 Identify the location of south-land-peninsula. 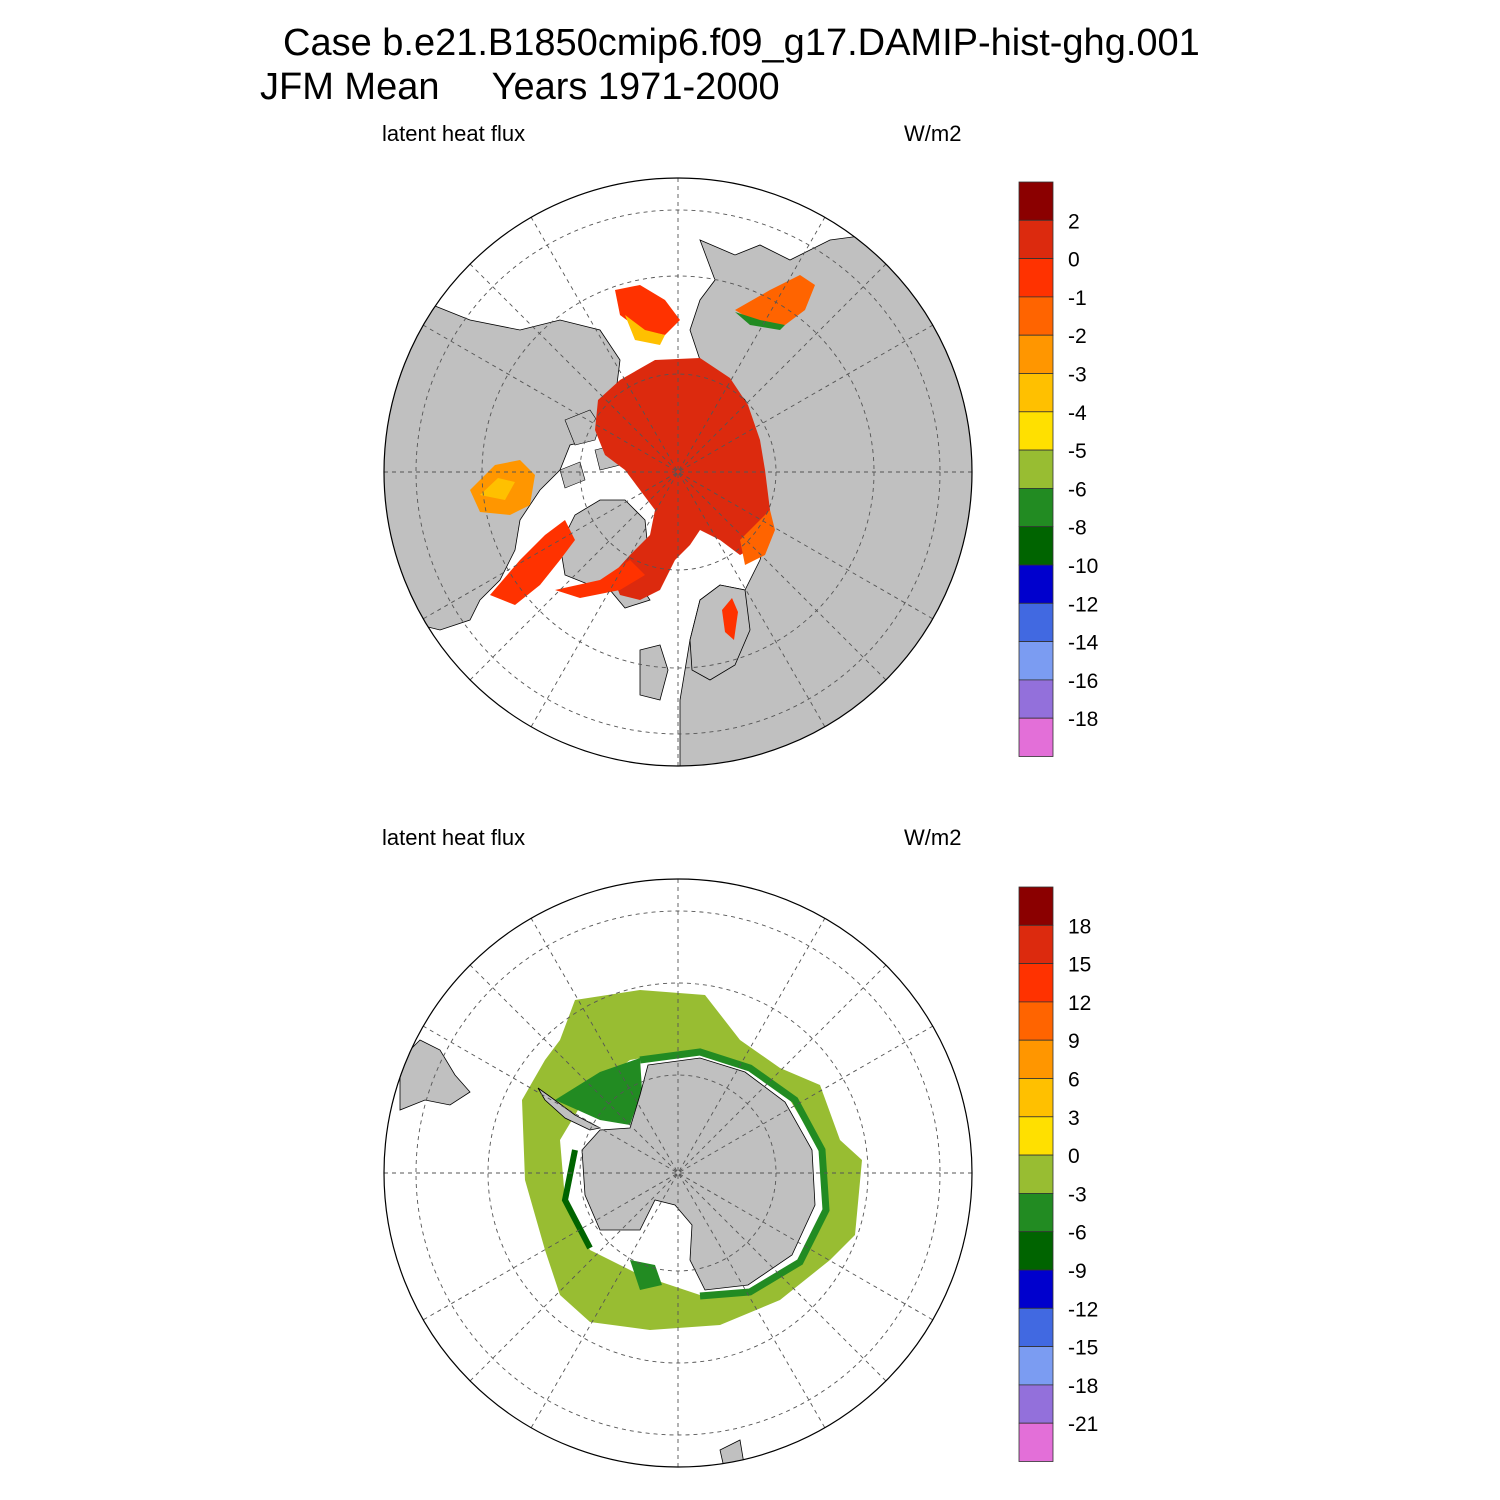
(569, 1109).